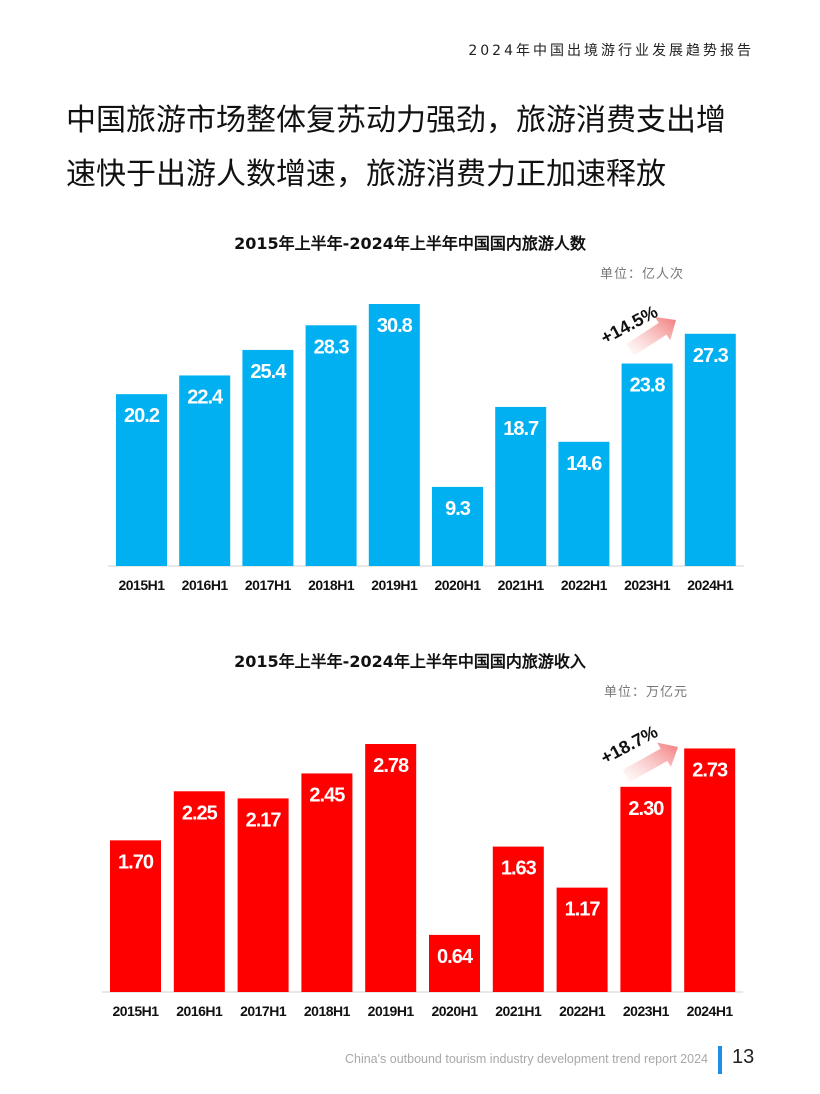  I want to click on value-label-2024H1: 27.3, so click(711, 356).